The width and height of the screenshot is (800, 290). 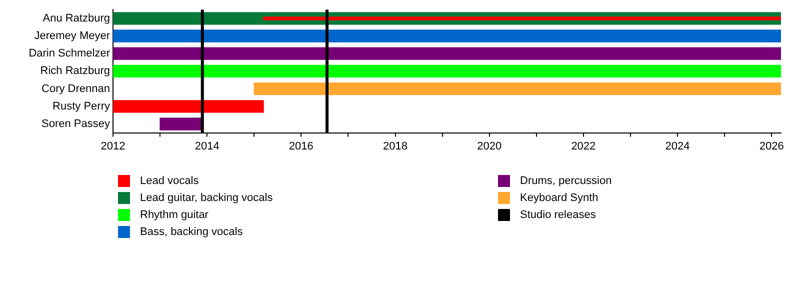 What do you see at coordinates (558, 214) in the screenshot?
I see `legend-label: Studio releases` at bounding box center [558, 214].